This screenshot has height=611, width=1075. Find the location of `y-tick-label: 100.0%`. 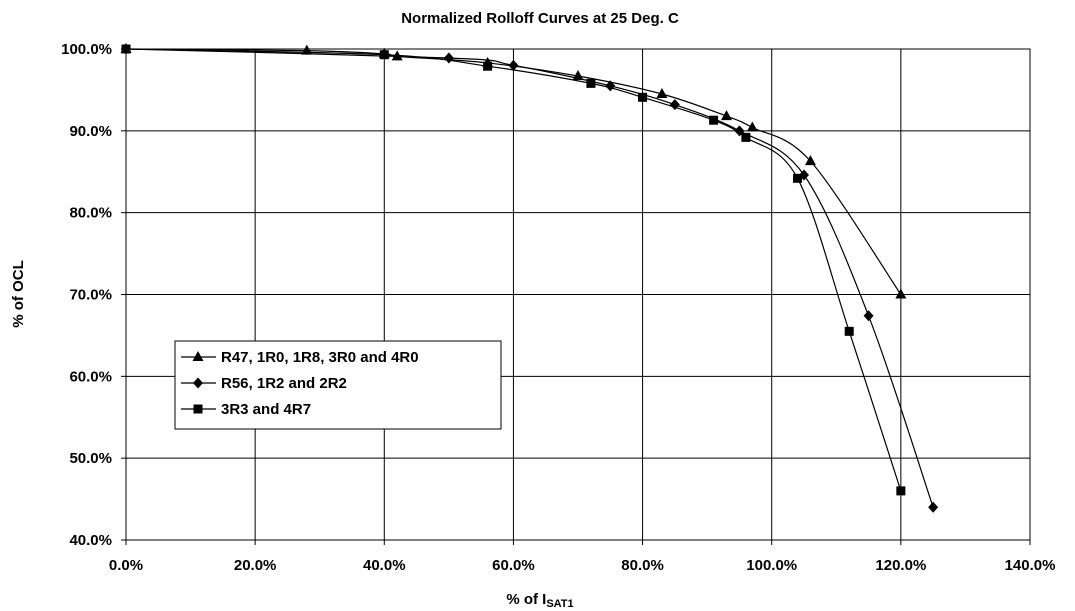

y-tick-label: 100.0% is located at coordinates (86, 49).